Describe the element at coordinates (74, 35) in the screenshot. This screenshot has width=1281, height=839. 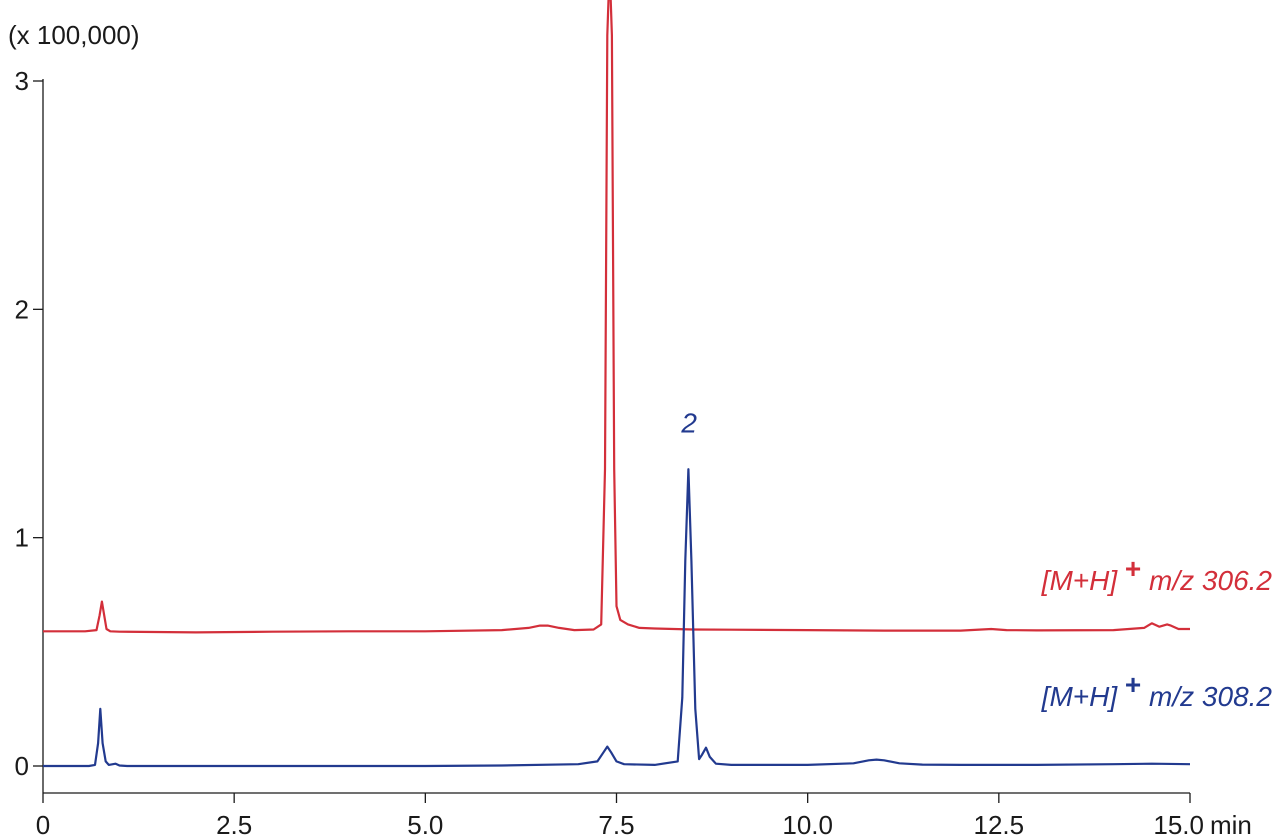
I see `y-axis-label: (x 100,000)` at that location.